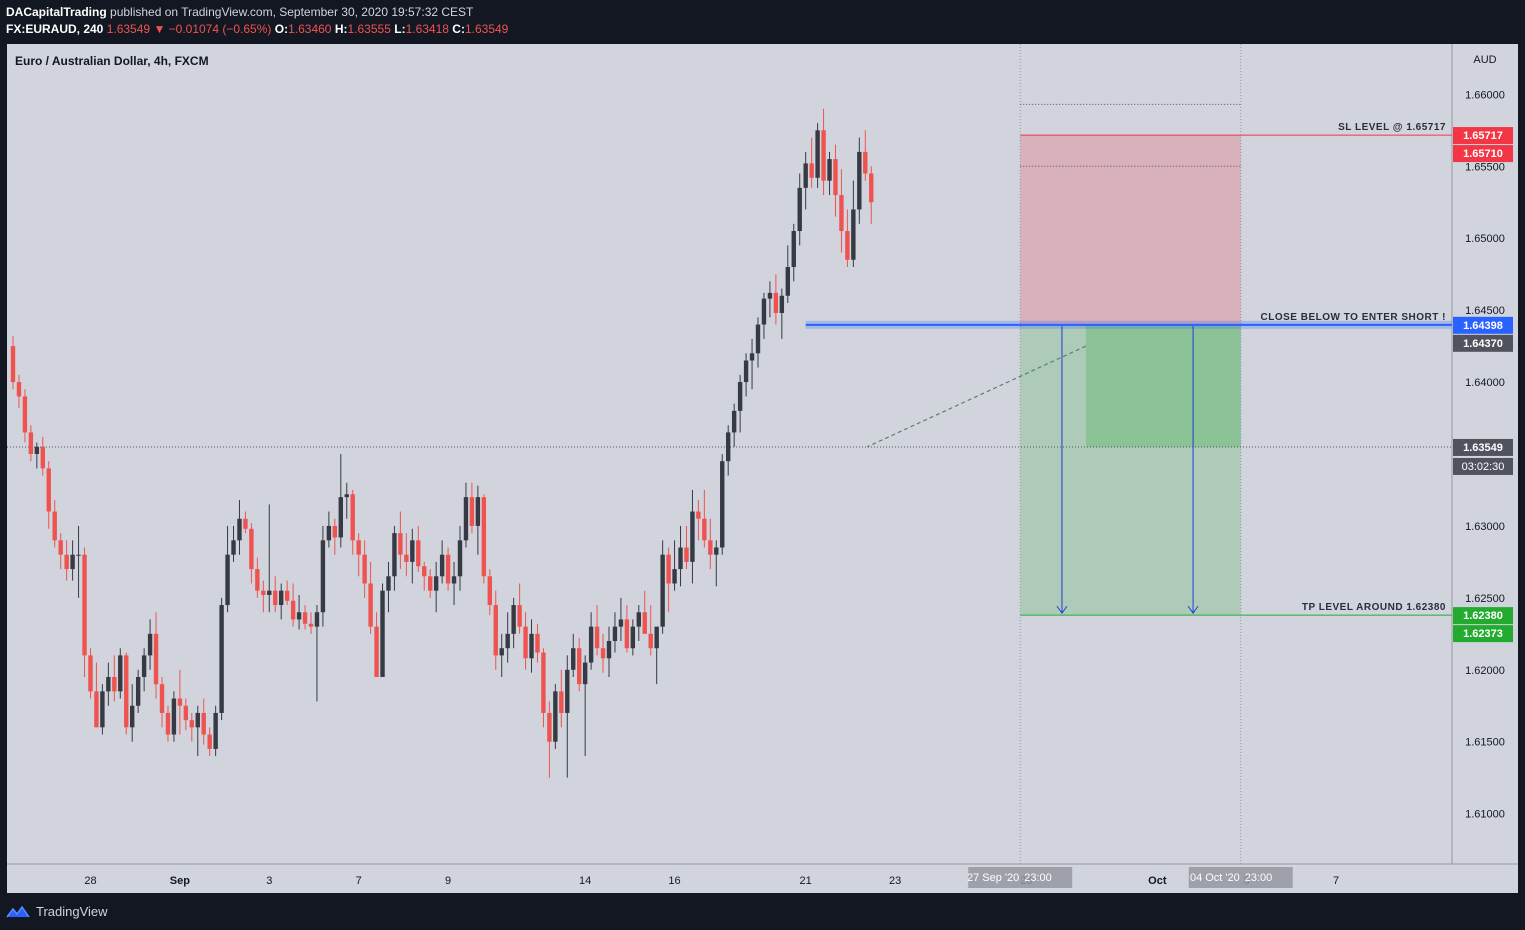  Describe the element at coordinates (57, 911) in the screenshot. I see `tradingview-logo: TradingView` at that location.